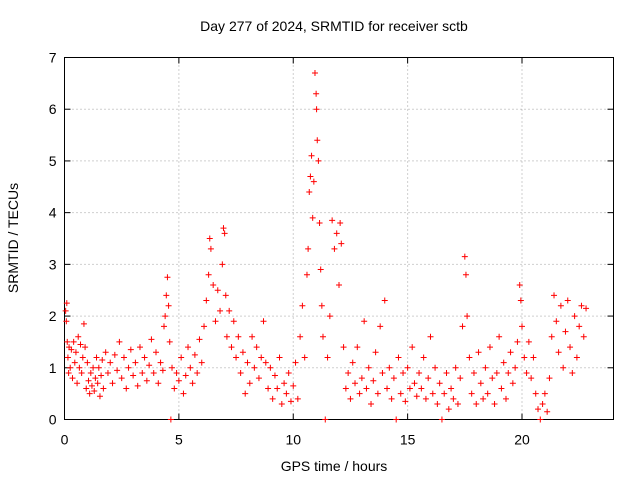 This screenshot has width=640, height=480. What do you see at coordinates (522, 440) in the screenshot?
I see `x-tick-label: 20` at bounding box center [522, 440].